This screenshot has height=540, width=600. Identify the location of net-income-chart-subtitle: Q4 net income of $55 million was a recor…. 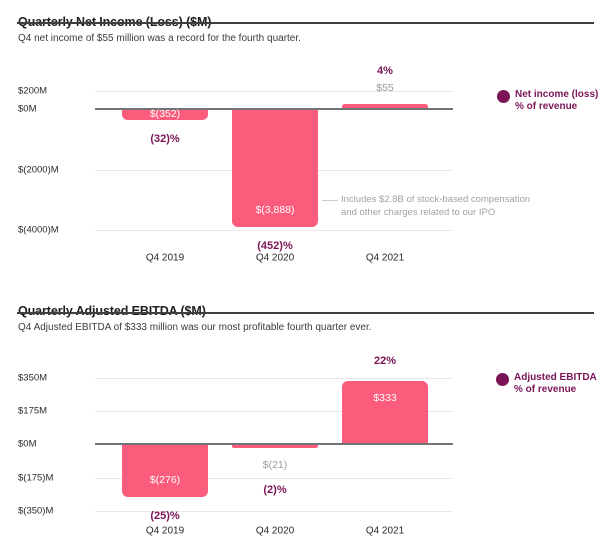
(159, 38).